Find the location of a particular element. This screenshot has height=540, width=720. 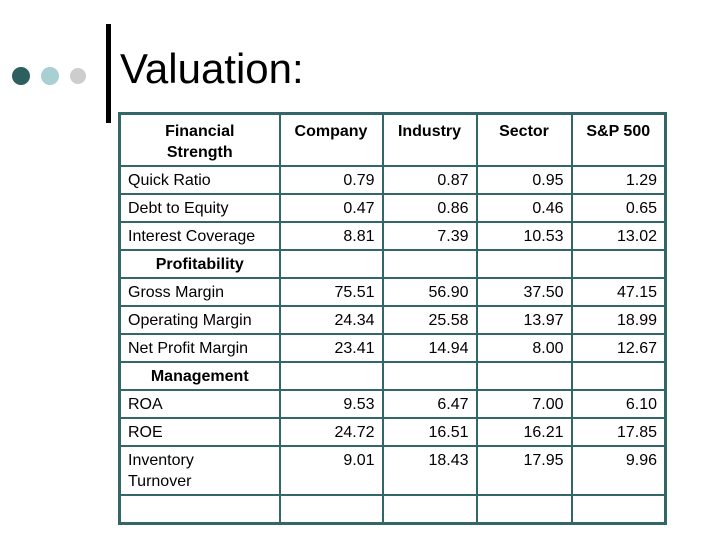

column-header-sector: Sector is located at coordinates (524, 139).